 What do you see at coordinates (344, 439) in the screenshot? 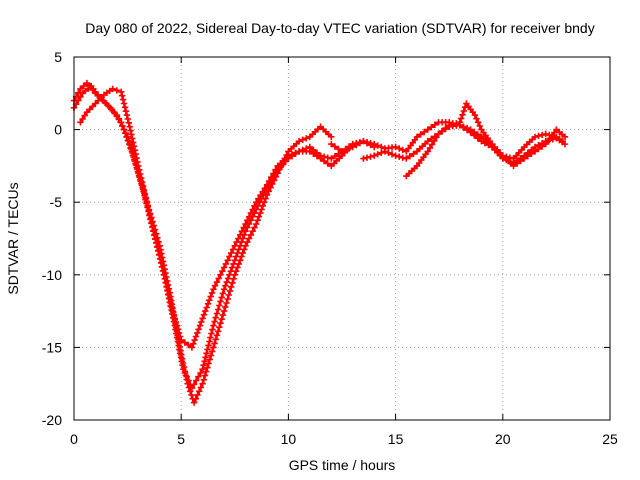
I see `x-tick-labels: 0 5 10 15 20 25` at bounding box center [344, 439].